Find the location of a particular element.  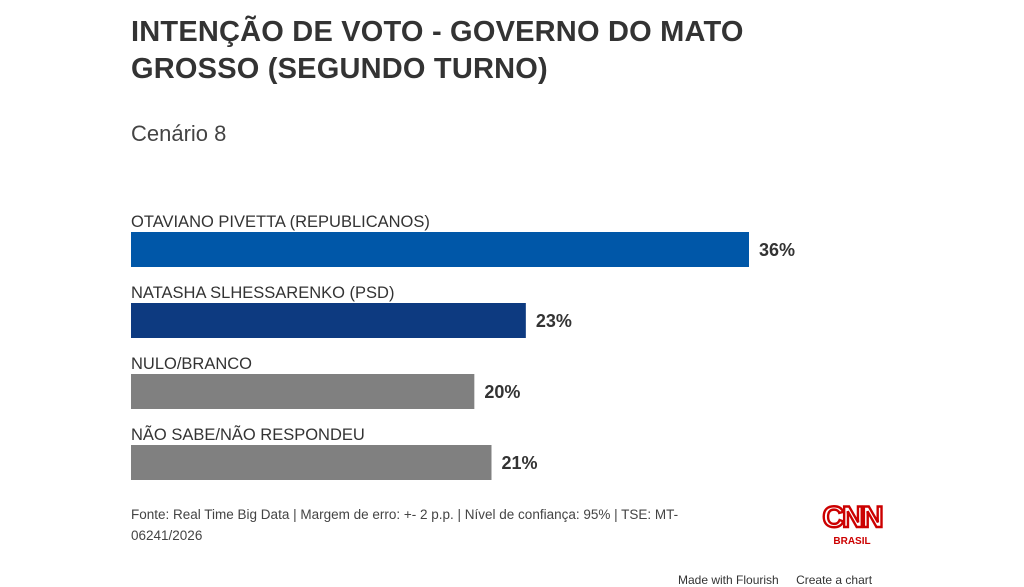

cnn-logo-subtext: BRASIL is located at coordinates (851, 541).